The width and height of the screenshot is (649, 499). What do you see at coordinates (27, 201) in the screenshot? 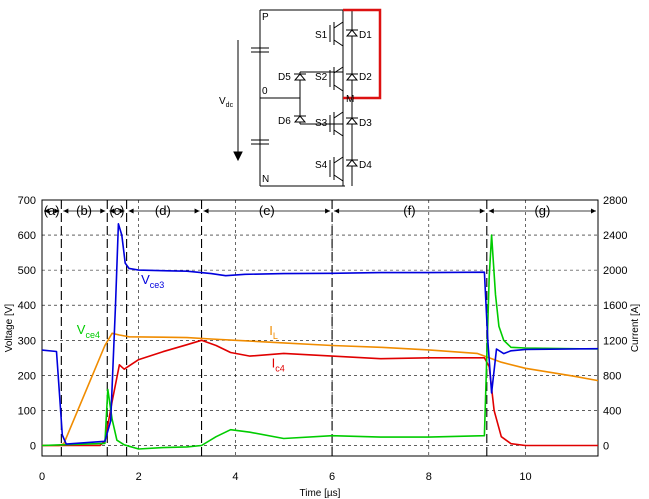
I see `y-left-tick-label: 700` at bounding box center [27, 201].